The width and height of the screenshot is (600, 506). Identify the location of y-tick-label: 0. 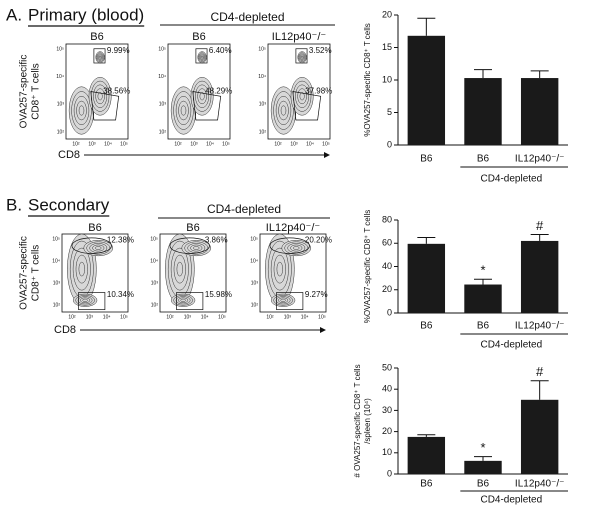
(389, 473).